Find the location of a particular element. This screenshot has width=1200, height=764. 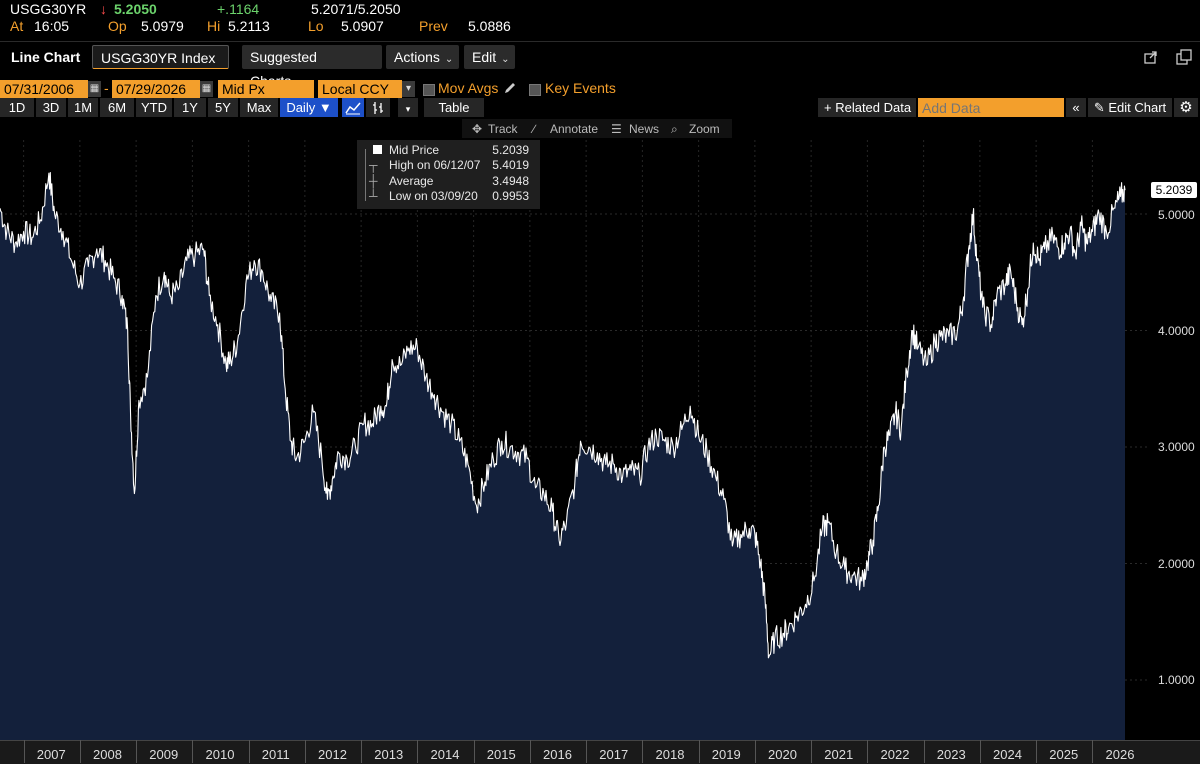

actions-button: Actions ⌄ is located at coordinates (422, 57).